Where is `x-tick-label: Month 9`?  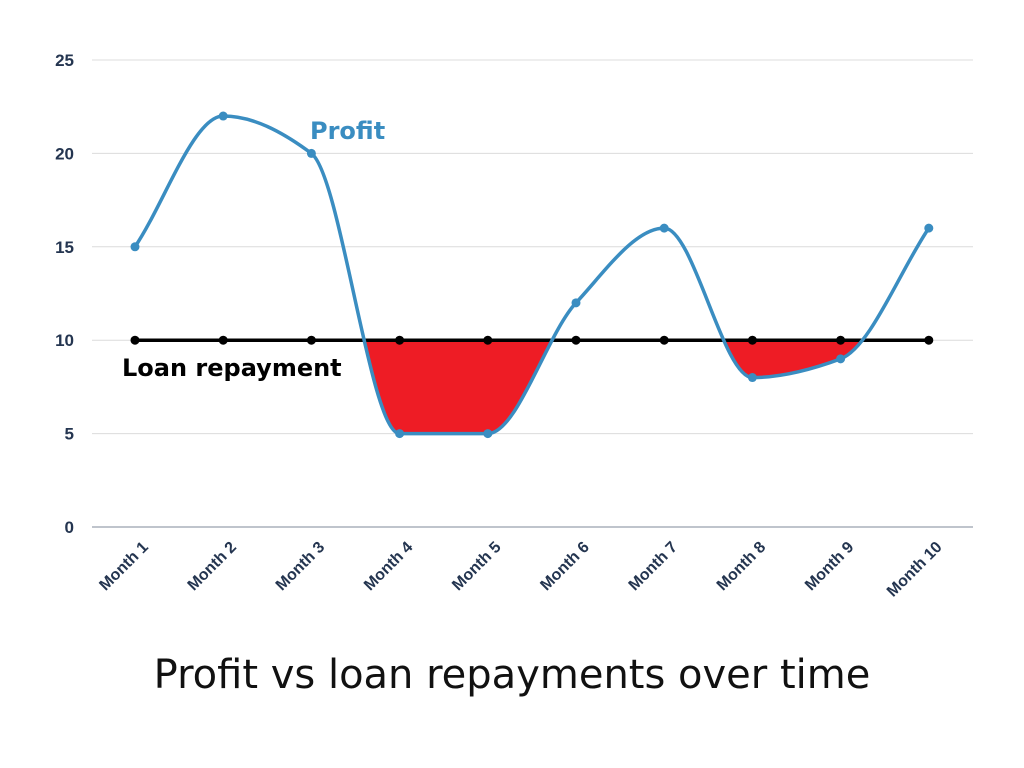 x-tick-label: Month 9 is located at coordinates (829, 566).